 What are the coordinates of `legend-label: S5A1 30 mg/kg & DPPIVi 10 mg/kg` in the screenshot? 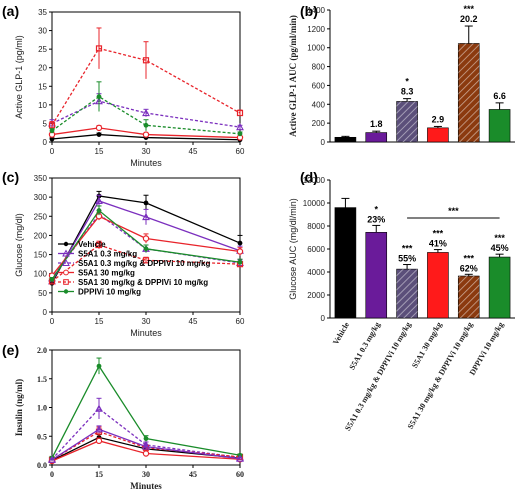 It's located at (143, 282).